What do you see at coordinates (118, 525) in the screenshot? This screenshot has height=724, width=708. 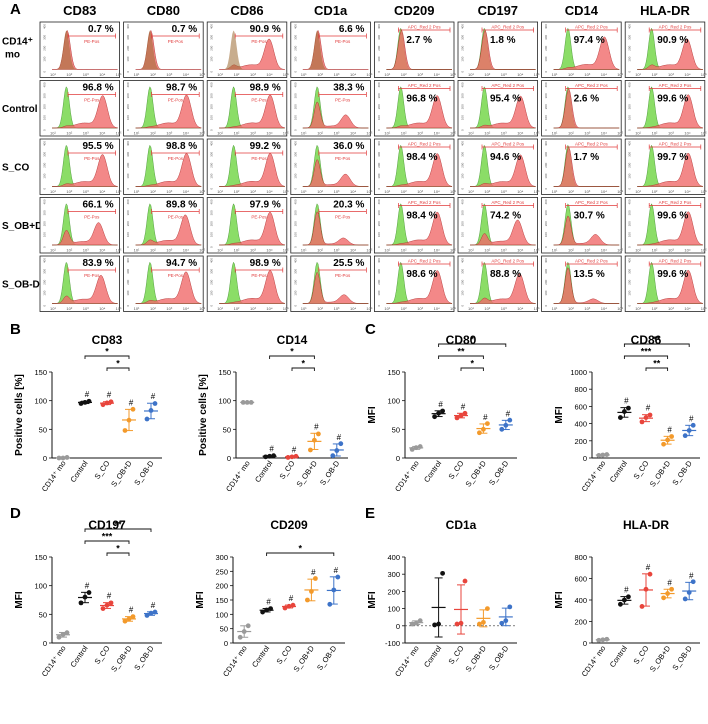 I see `significance-stars: **` at bounding box center [118, 525].